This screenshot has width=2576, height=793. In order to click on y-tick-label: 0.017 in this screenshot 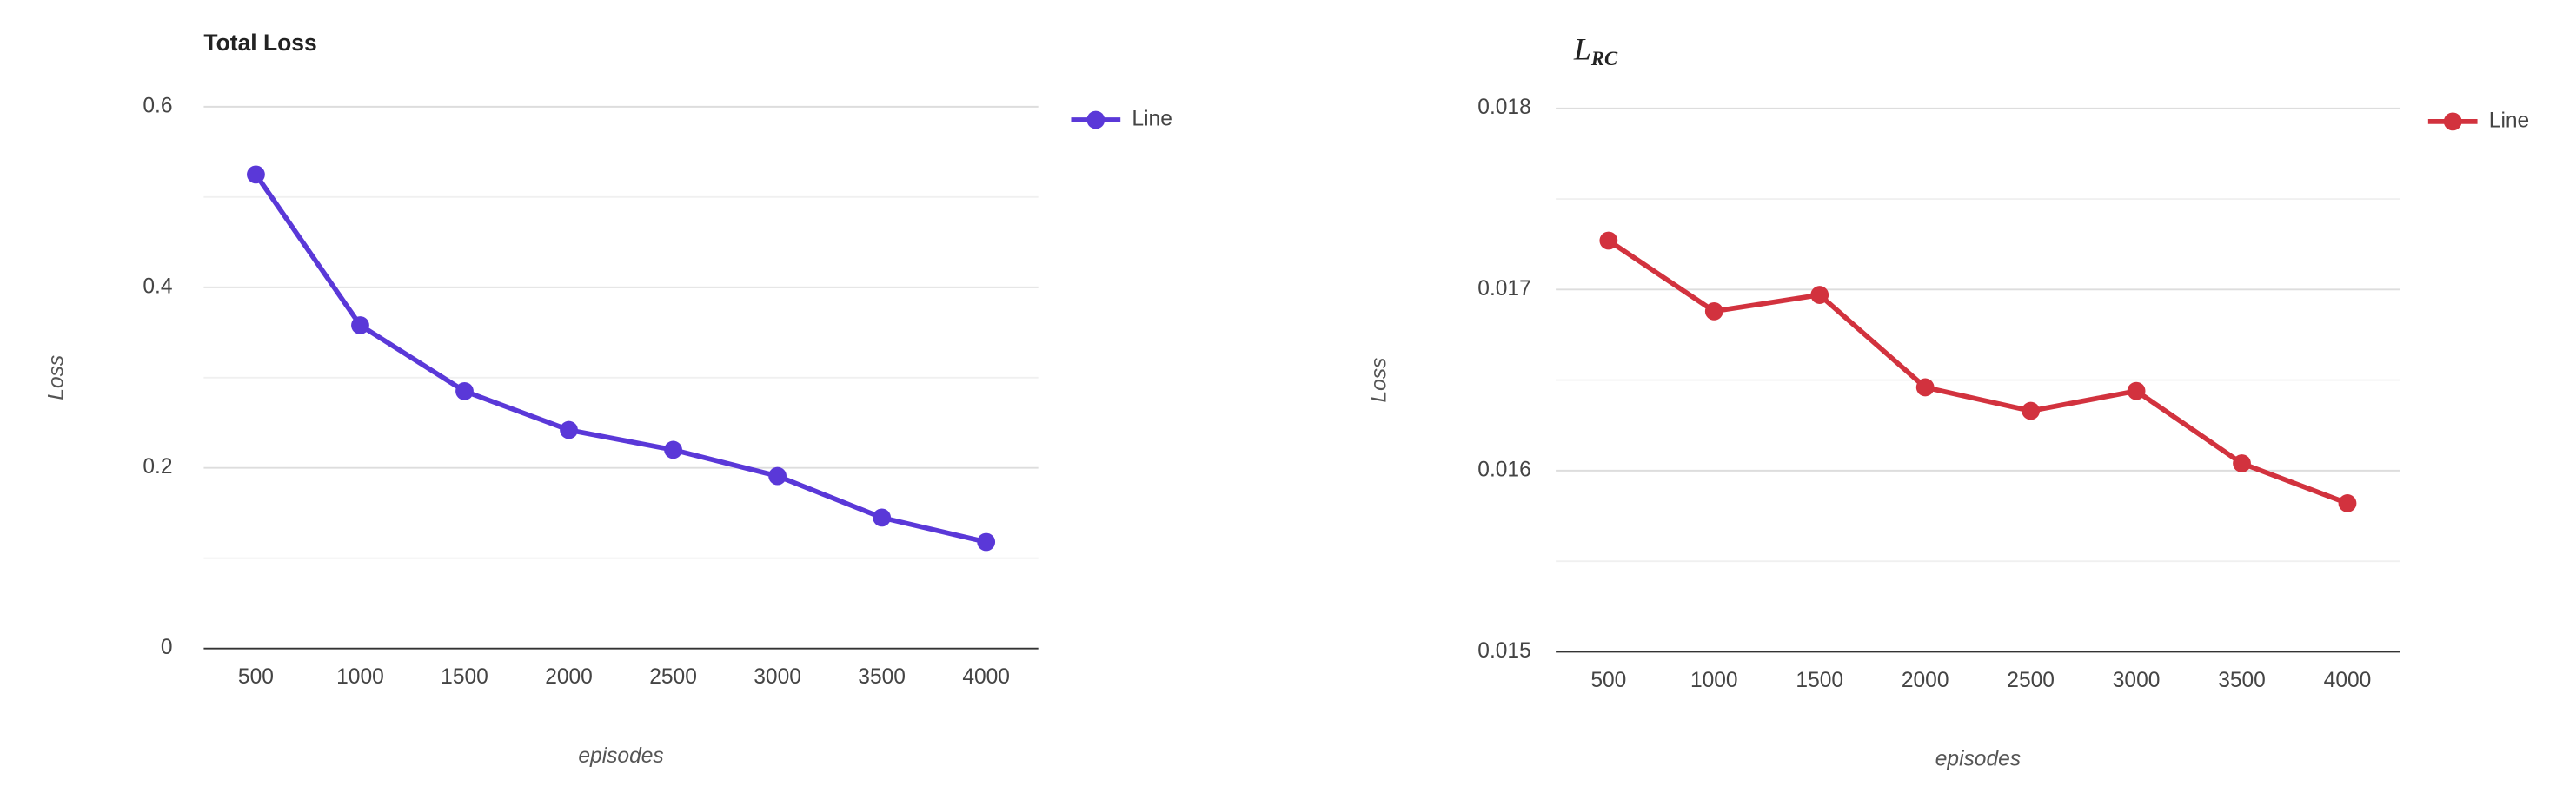, I will do `click(1503, 289)`.